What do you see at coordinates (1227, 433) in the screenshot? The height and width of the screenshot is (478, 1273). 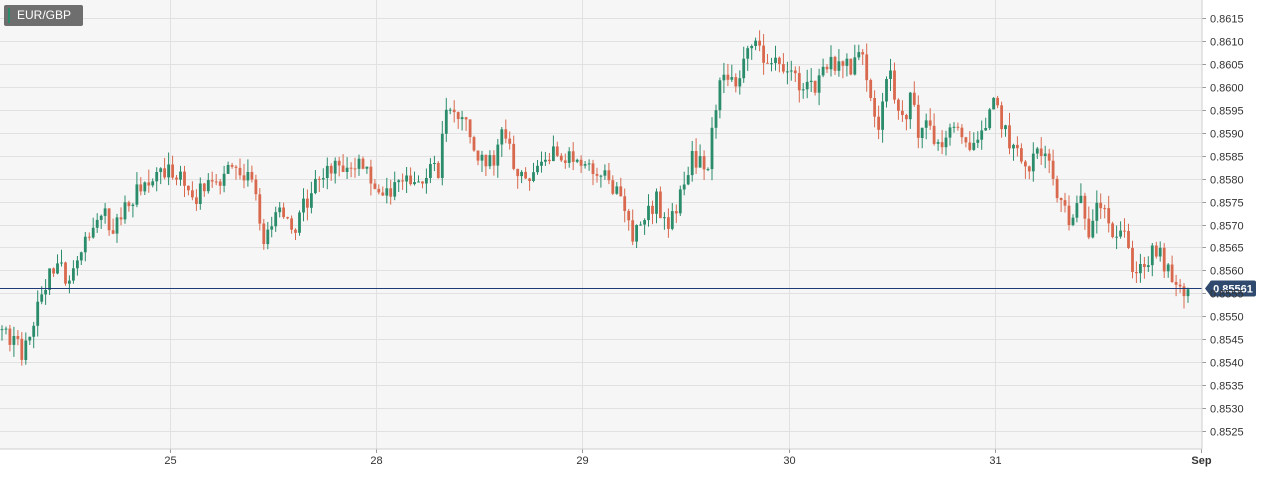 I see `y-tick-label: 0.8525` at bounding box center [1227, 433].